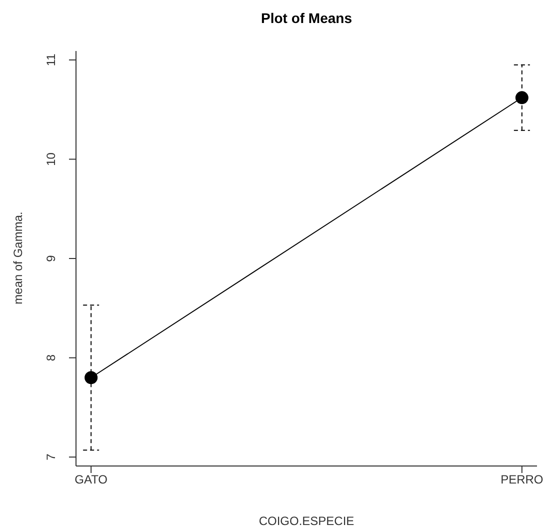 Image resolution: width=546 pixels, height=532 pixels. What do you see at coordinates (51, 456) in the screenshot?
I see `y-tick-label: 7` at bounding box center [51, 456].